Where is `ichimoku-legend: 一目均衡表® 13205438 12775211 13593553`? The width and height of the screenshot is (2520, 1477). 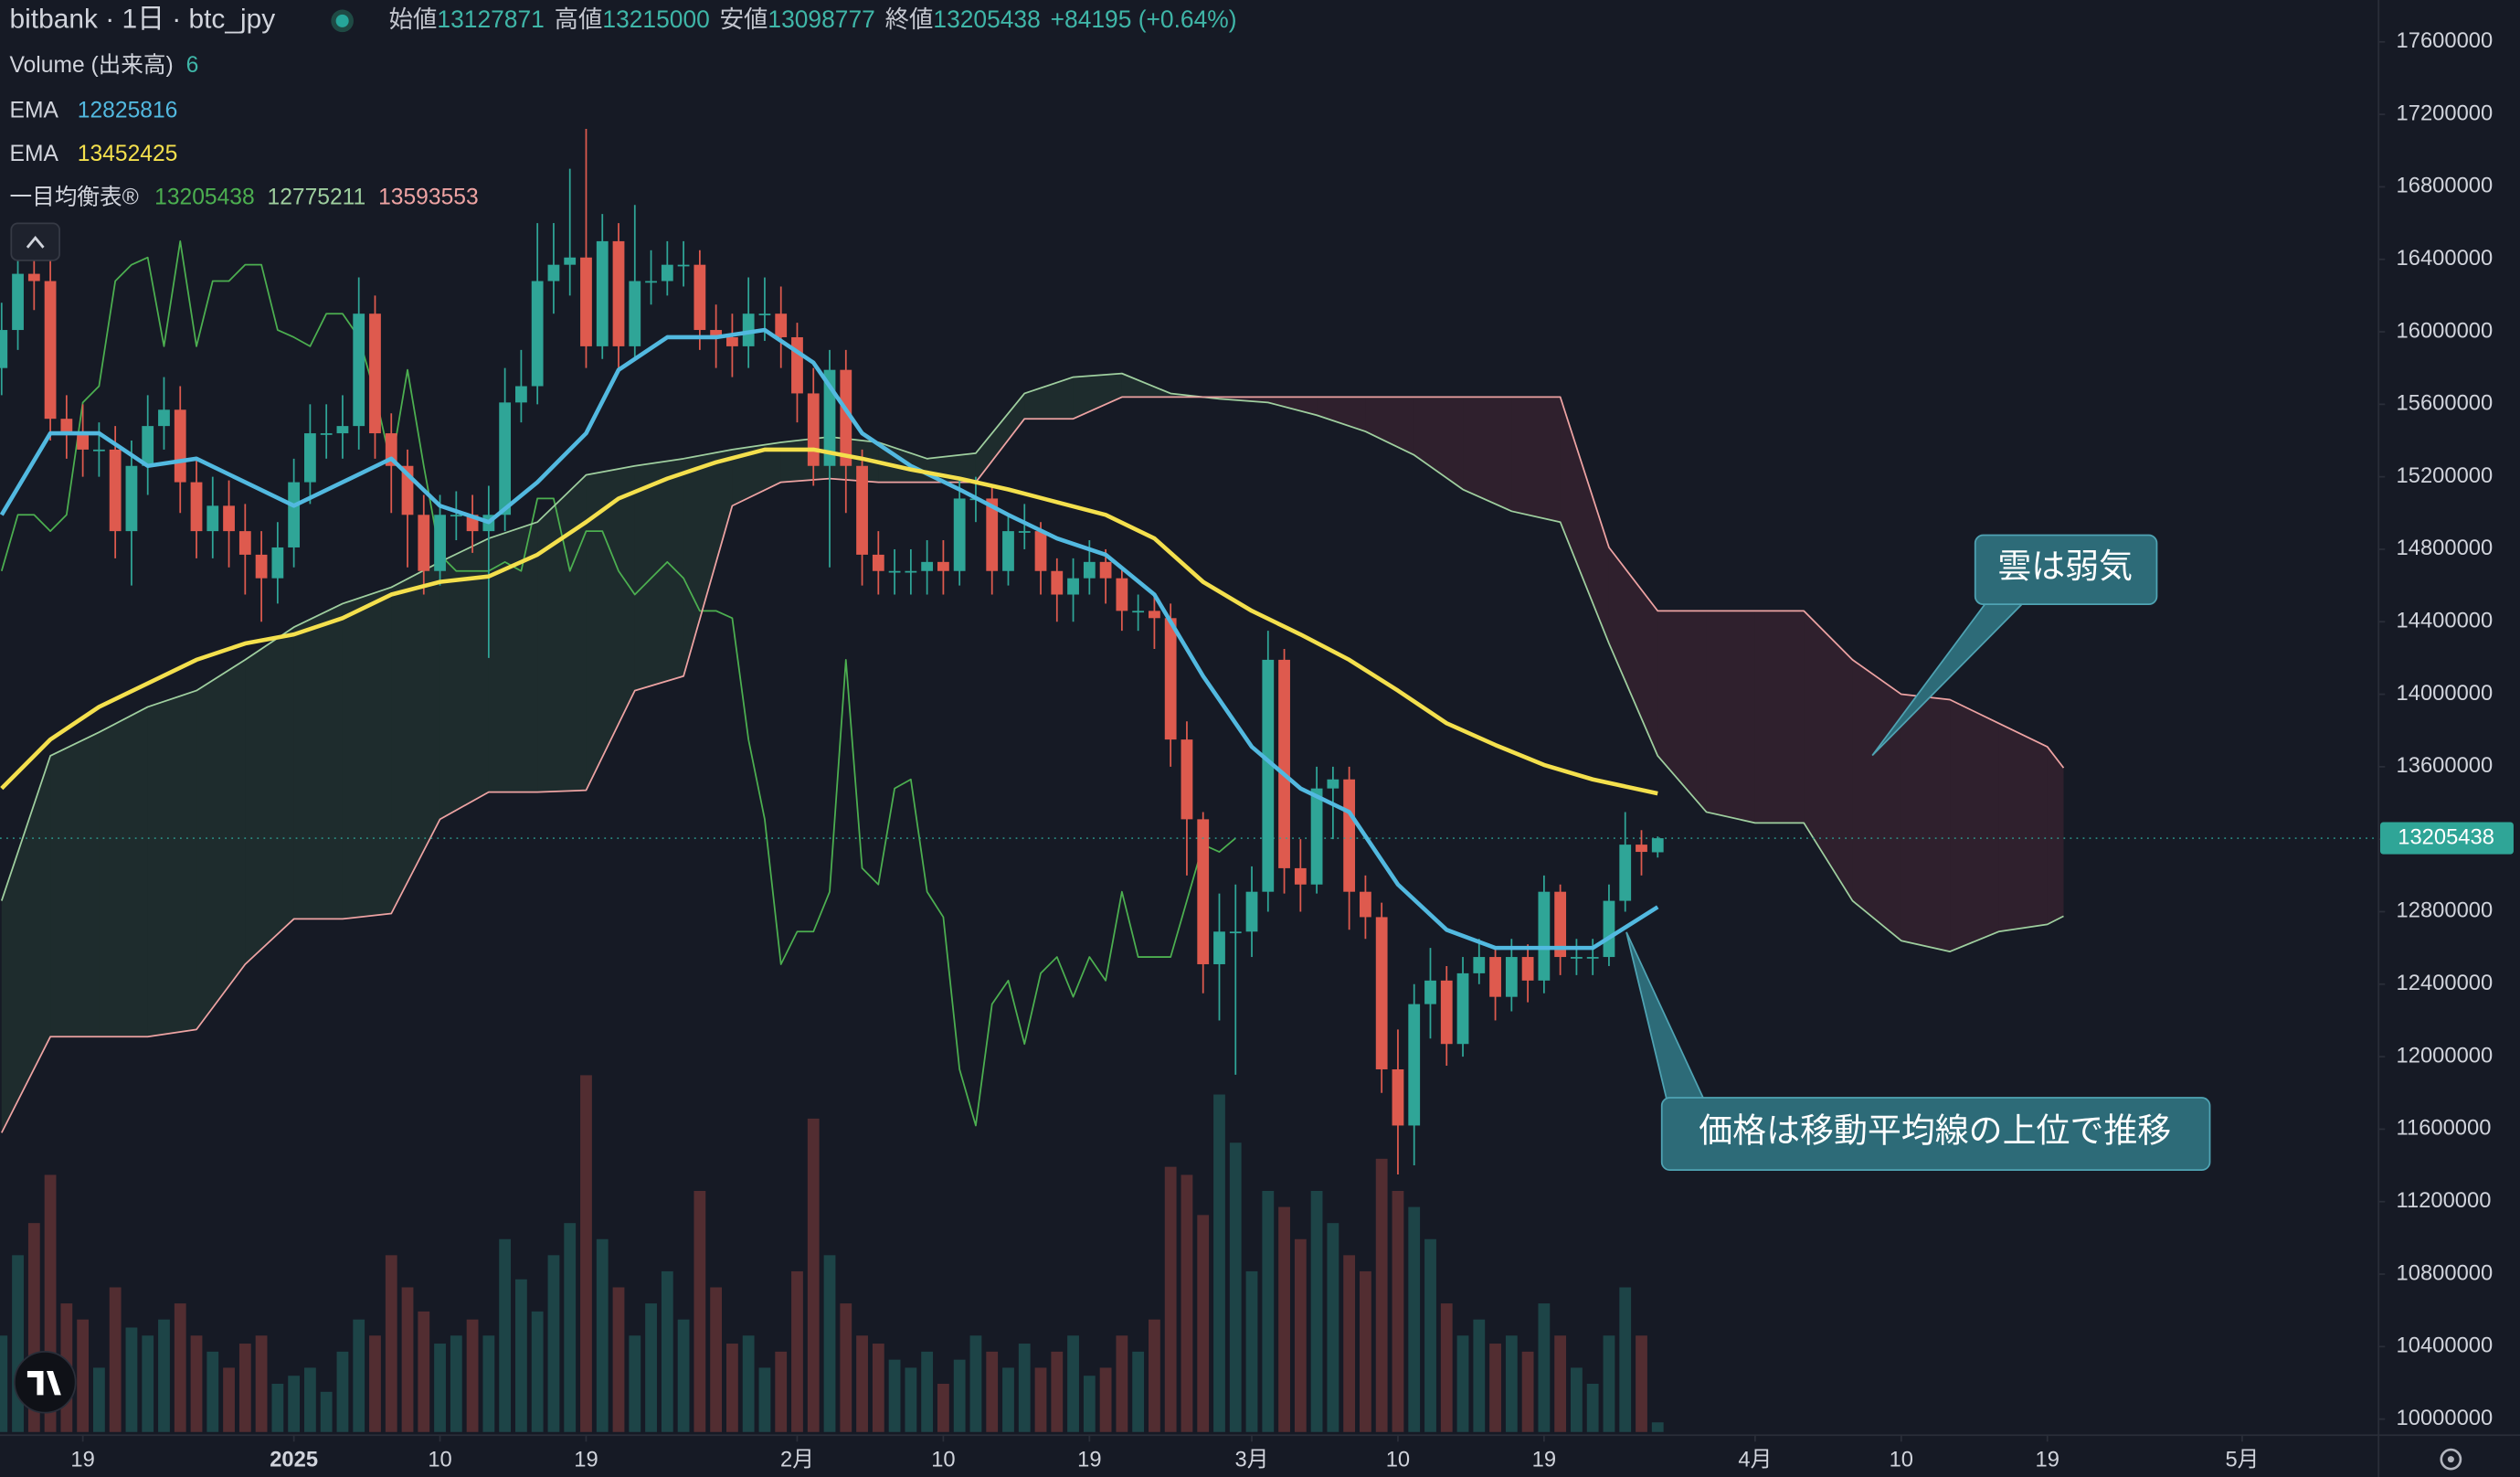 ichimoku-legend: 一目均衡表® 13205438 12775211 13593553 is located at coordinates (245, 197).